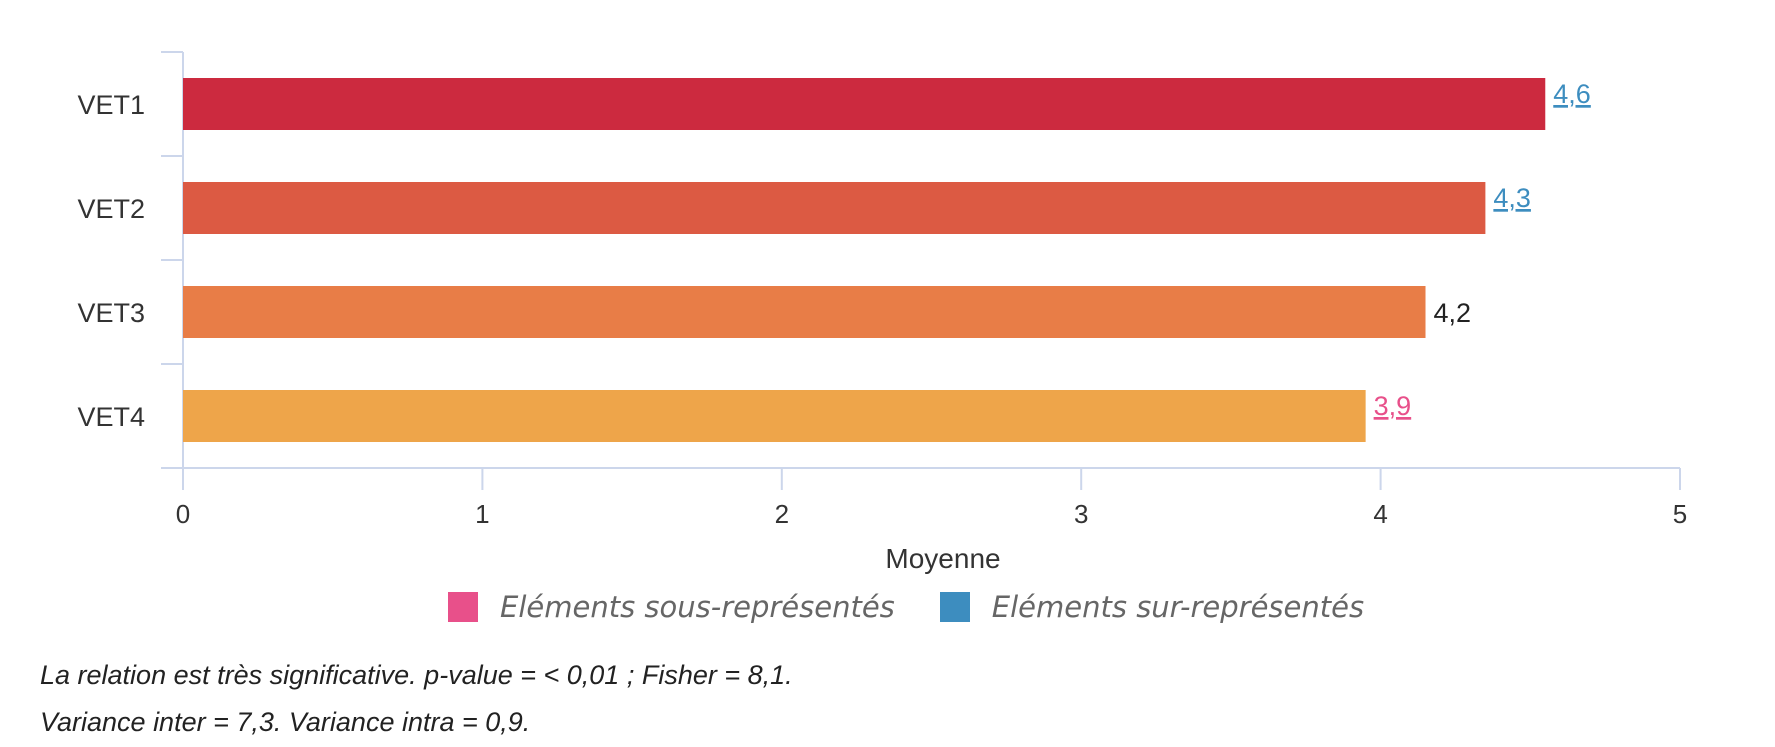 The width and height of the screenshot is (1775, 747). What do you see at coordinates (463, 607) in the screenshot?
I see `legend-swatch-under` at bounding box center [463, 607].